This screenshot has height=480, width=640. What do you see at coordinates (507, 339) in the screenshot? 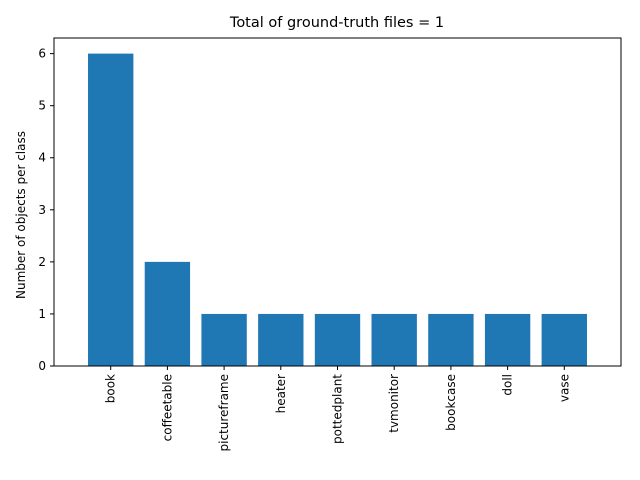
I see `bar-doll` at bounding box center [507, 339].